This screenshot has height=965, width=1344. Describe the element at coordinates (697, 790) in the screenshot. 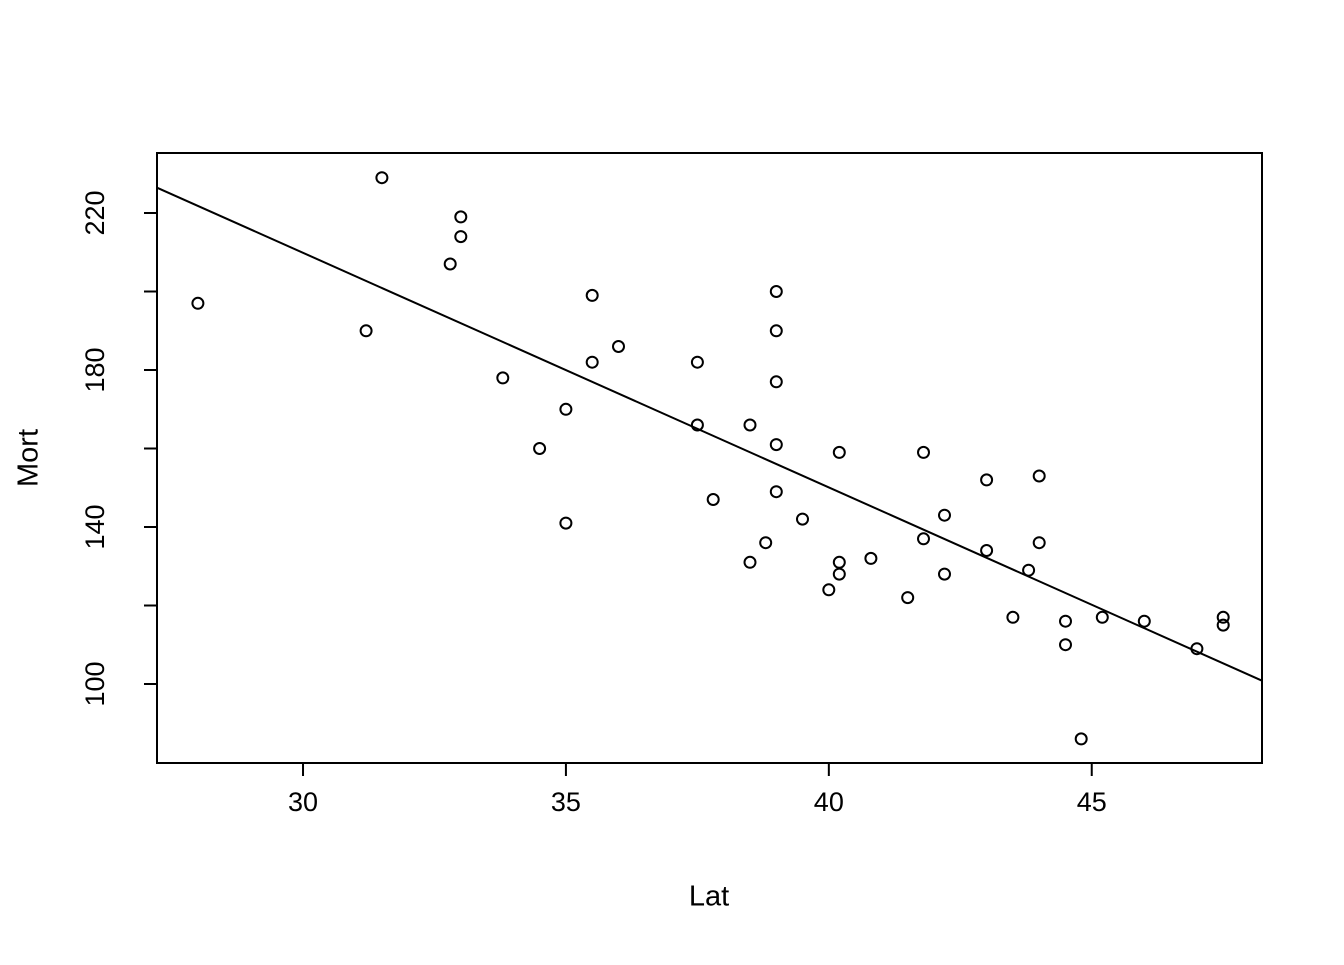

I see `x-axis-ticks: 30 35 40 45` at that location.